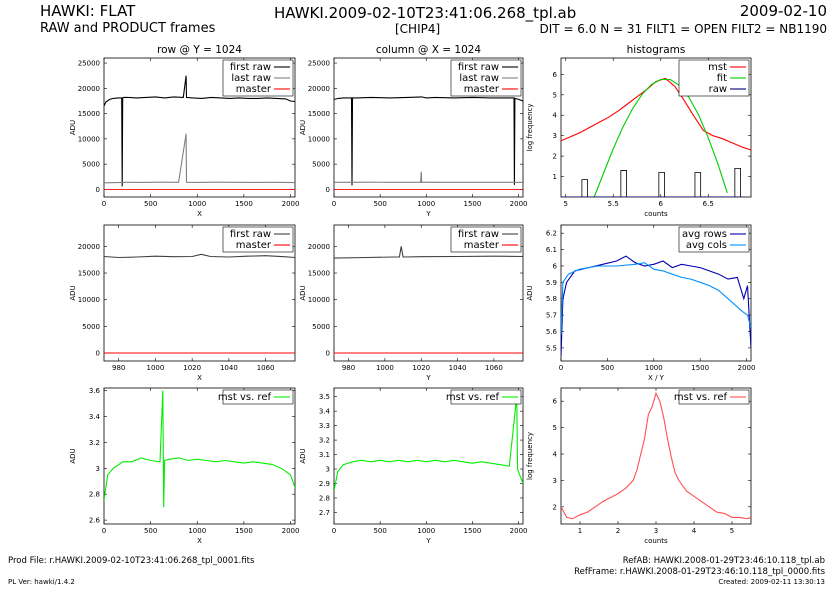  I want to click on legend-label: avg rows, so click(704, 234).